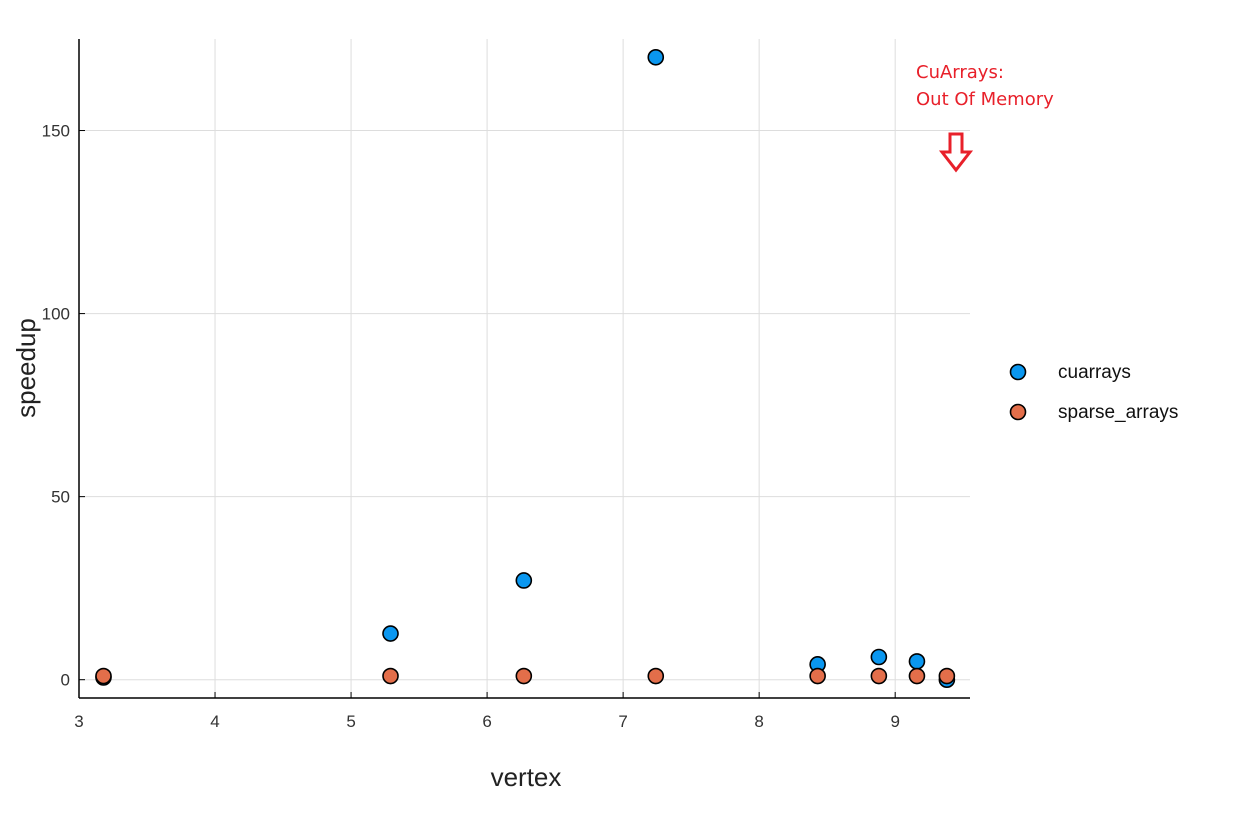  I want to click on y-tick-label: 0, so click(65, 680).